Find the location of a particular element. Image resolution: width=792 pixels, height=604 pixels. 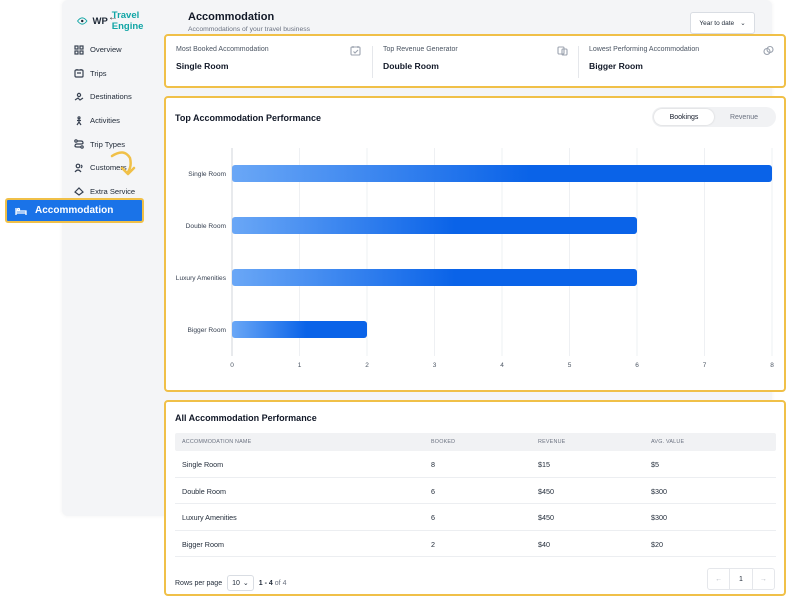

stat-value: Single Room is located at coordinates (202, 66).